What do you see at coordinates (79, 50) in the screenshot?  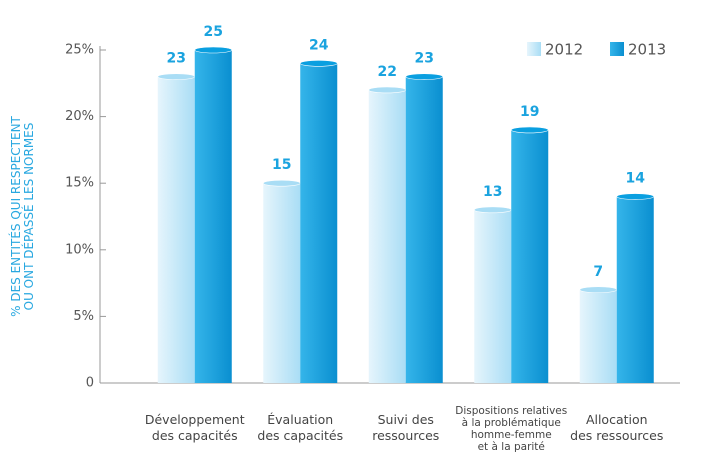 I see `y-tick-label: 25%` at bounding box center [79, 50].